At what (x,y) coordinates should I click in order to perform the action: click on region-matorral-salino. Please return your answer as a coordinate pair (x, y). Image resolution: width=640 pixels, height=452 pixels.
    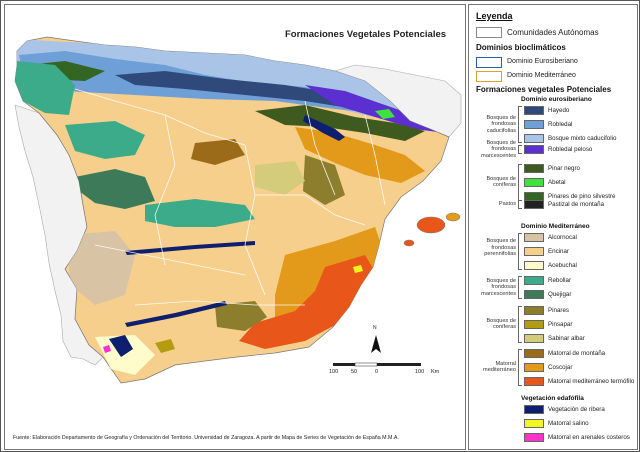
    Looking at the image, I should click on (358, 269).